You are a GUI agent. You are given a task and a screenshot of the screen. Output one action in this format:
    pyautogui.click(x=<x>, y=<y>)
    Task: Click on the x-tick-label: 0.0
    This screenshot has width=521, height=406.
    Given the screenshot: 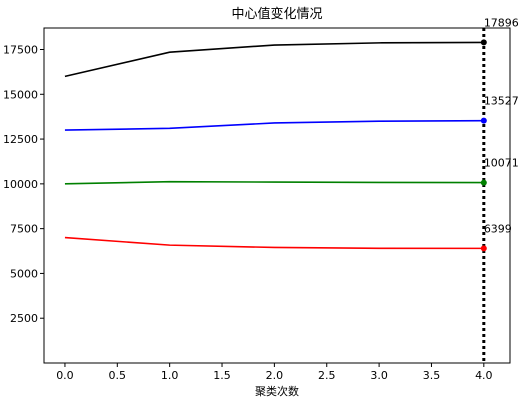 What is the action you would take?
    pyautogui.click(x=65, y=375)
    